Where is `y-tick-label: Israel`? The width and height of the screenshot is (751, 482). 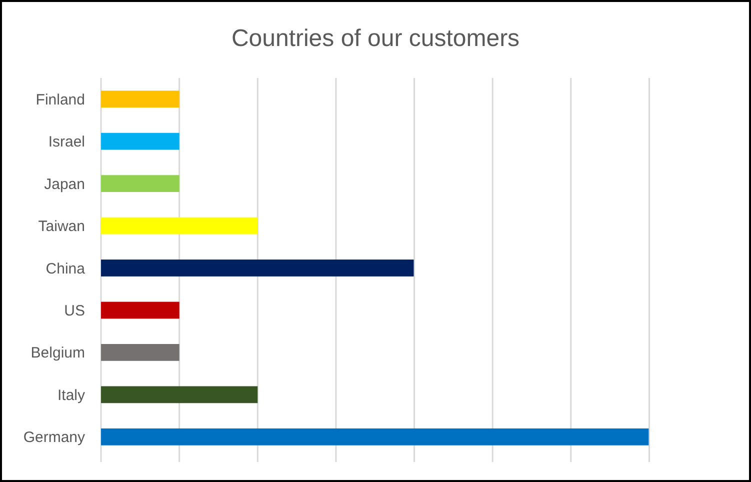
y-tick-label: Israel is located at coordinates (66, 142).